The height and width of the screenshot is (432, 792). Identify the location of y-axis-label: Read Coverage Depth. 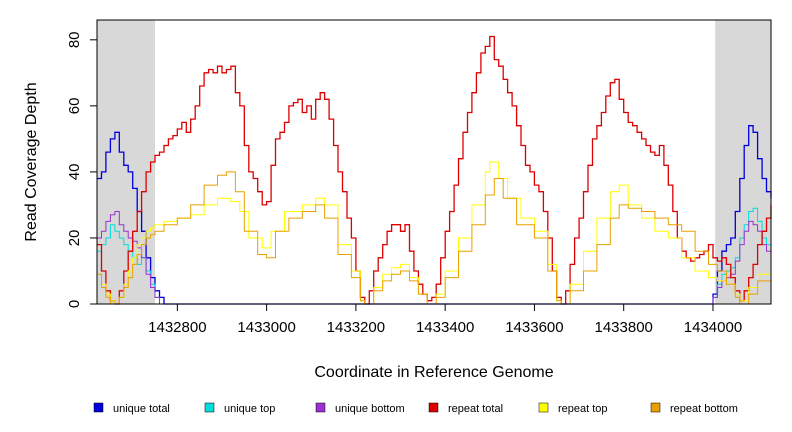
(31, 161).